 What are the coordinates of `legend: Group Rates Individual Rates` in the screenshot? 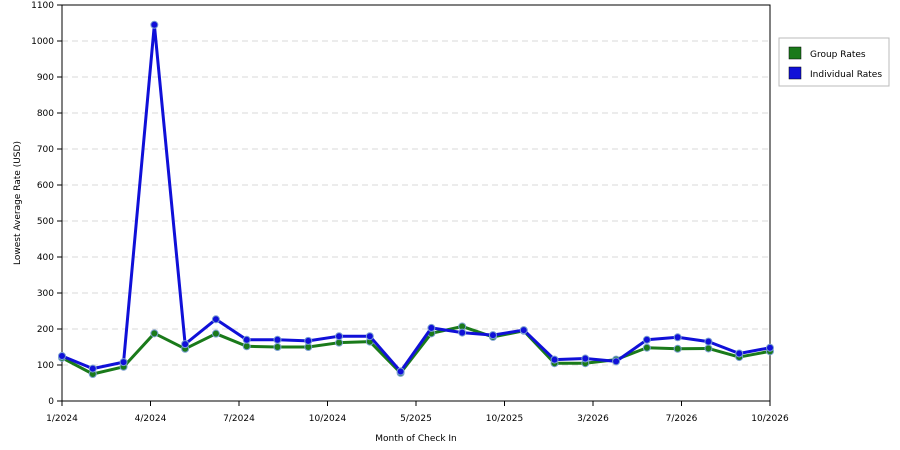 It's located at (834, 62).